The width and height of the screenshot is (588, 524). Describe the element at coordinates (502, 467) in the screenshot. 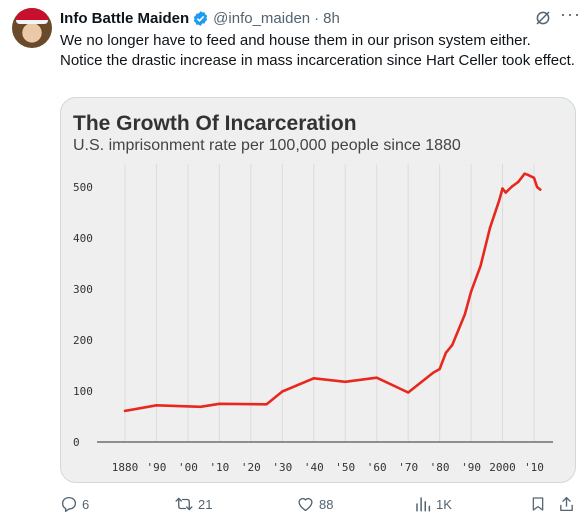

I see `x-tick-label-12: 2000` at that location.